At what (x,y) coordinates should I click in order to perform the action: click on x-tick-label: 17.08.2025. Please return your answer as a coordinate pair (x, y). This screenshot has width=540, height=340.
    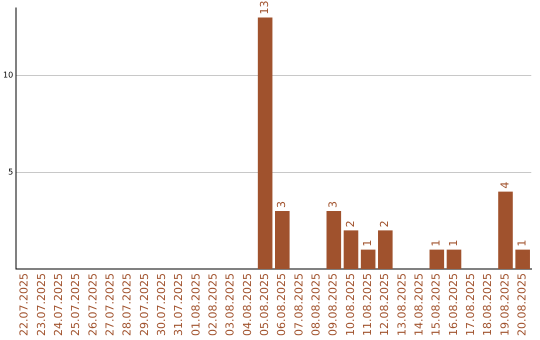
    Looking at the image, I should click on (471, 304).